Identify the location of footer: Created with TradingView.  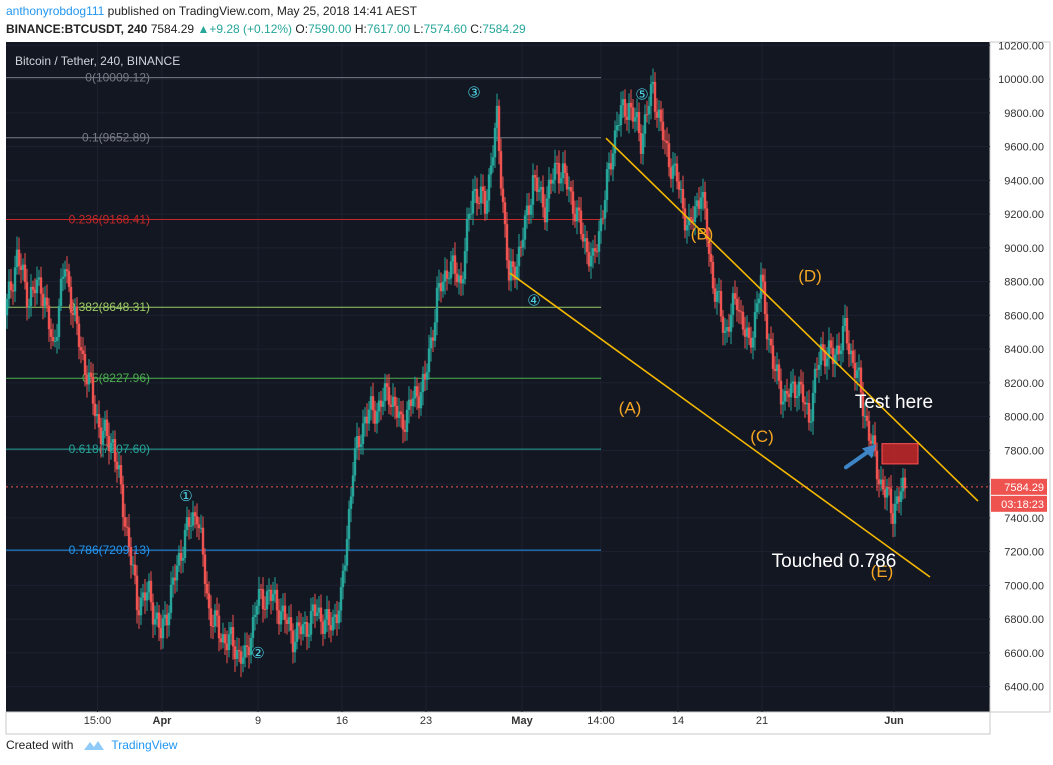
(91, 745).